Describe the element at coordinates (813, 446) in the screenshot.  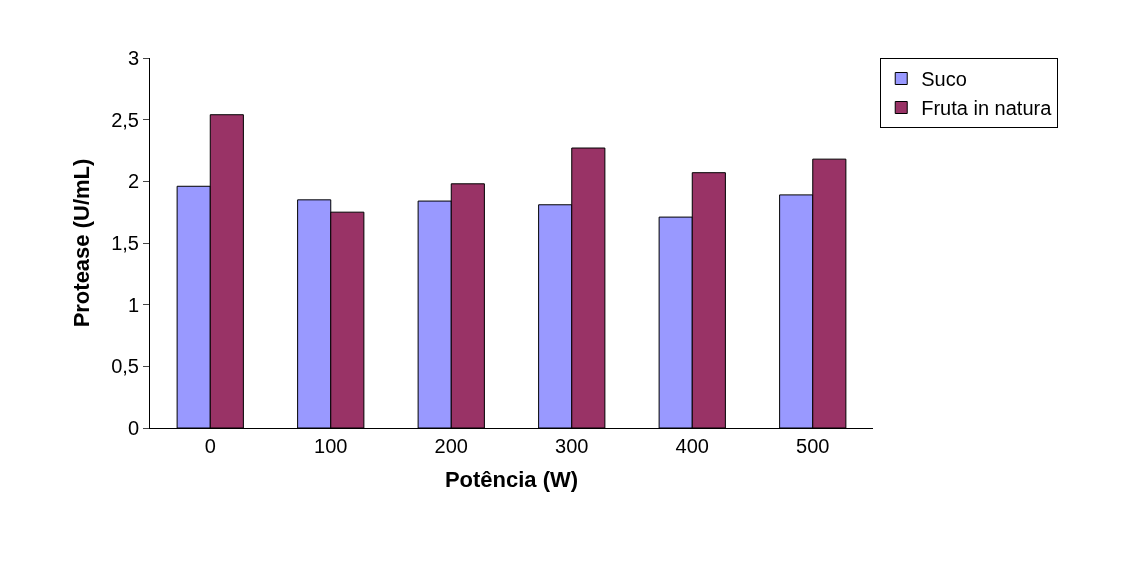
I see `x-tick-label: 500` at that location.